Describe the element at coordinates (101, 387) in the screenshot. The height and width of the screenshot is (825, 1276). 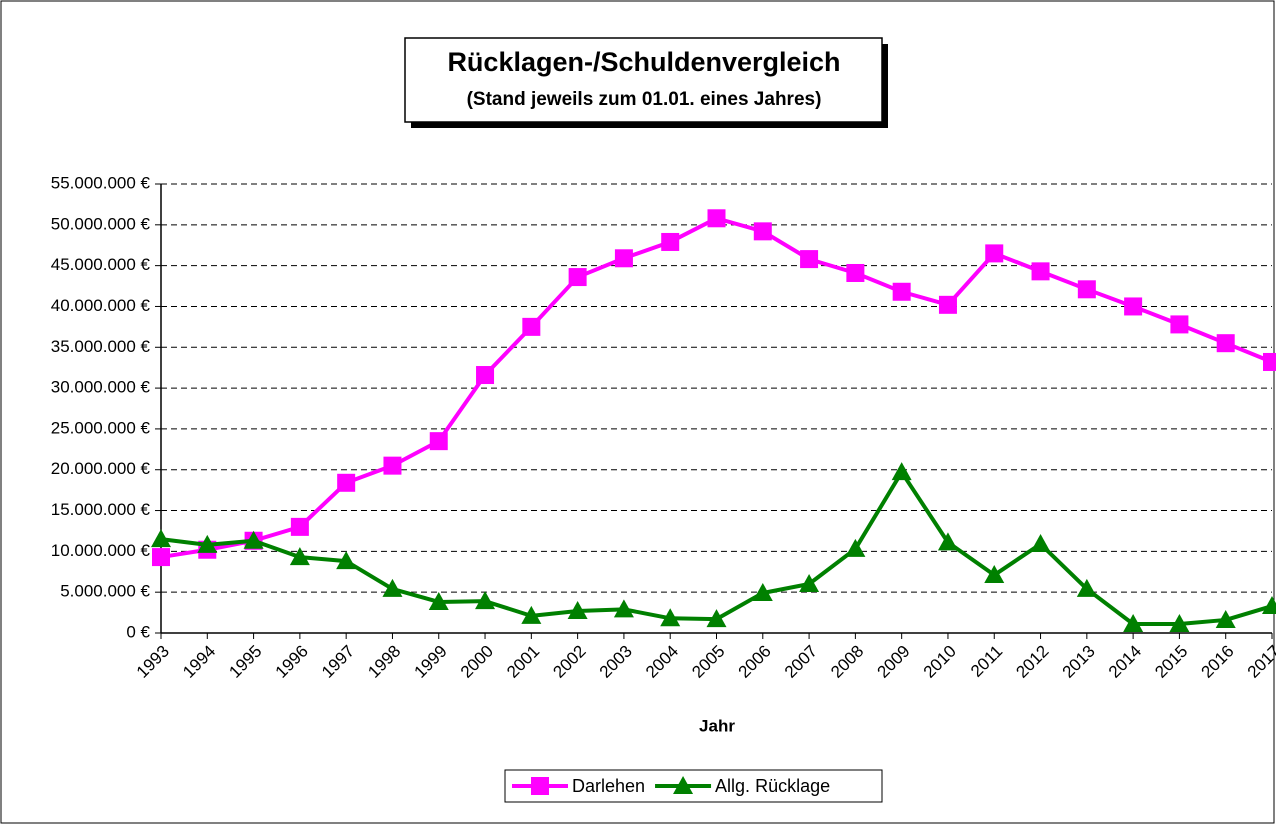
I see `y-tick-label: 30.000.000 €` at that location.